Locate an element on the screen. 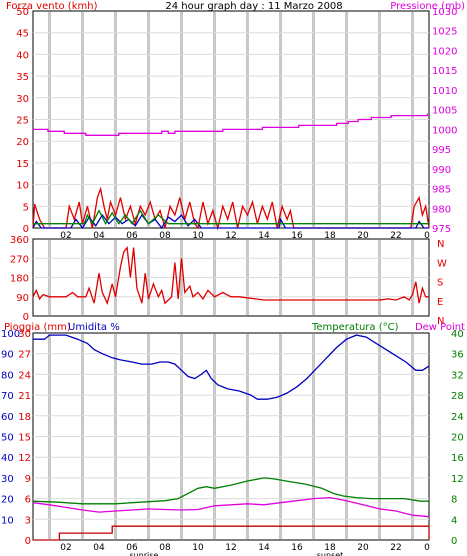 The image size is (467, 556). y-tick-wind: 0 is located at coordinates (26, 229).